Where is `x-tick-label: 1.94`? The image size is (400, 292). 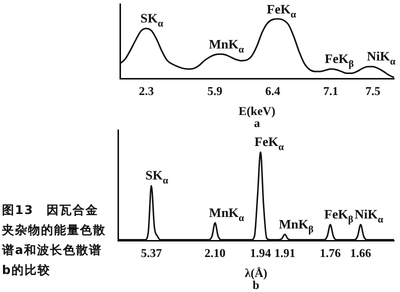 x-tick-label: 1.94 is located at coordinates (261, 253).